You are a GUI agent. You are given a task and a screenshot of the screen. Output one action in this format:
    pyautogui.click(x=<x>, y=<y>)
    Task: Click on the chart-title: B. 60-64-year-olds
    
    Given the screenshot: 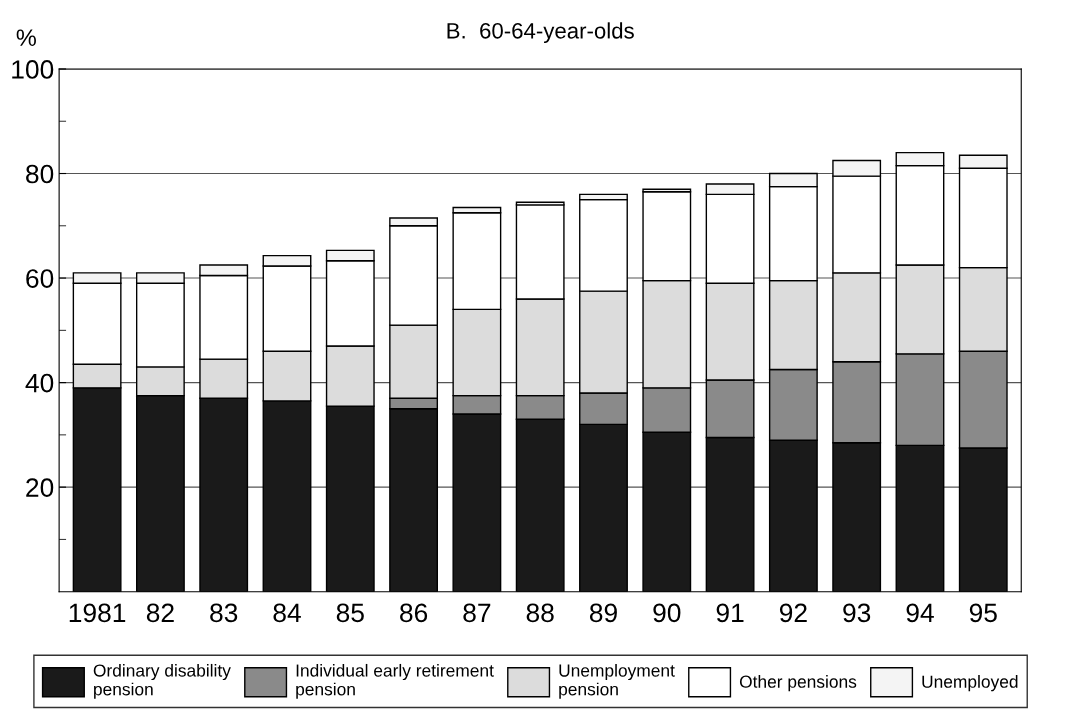 What is the action you would take?
    pyautogui.click(x=540, y=33)
    